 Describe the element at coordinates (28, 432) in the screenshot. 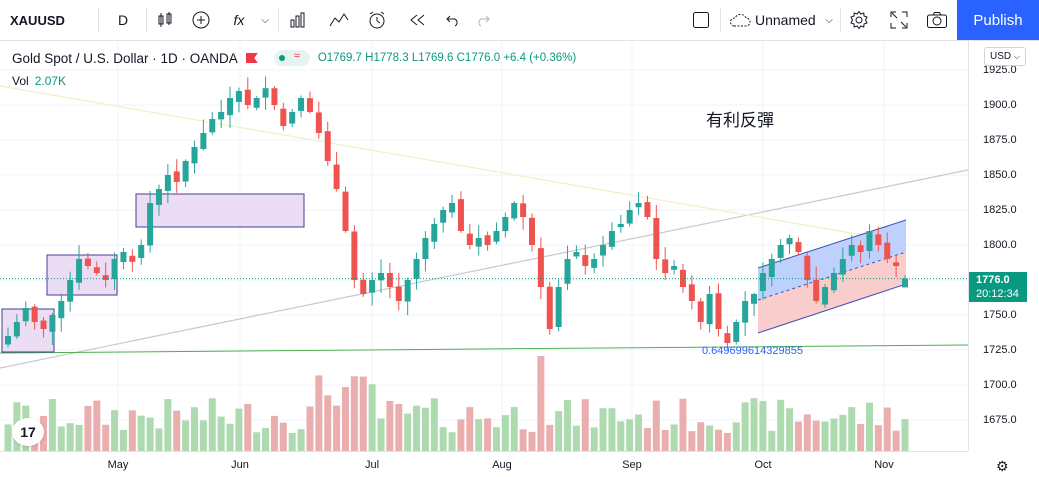

I see `tradingview-logo: 17` at that location.